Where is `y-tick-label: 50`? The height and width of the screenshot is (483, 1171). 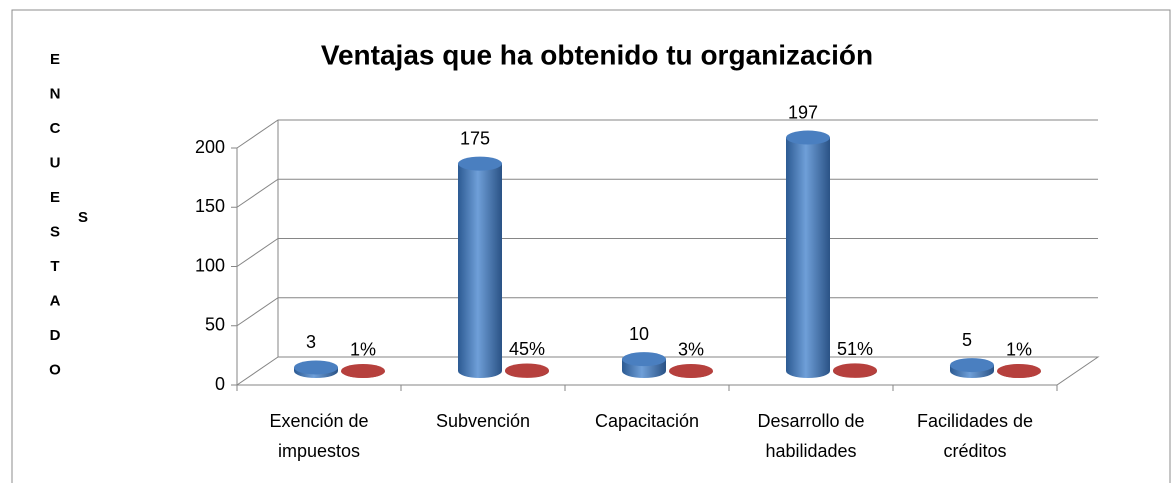 y-tick-label: 50 is located at coordinates (215, 325).